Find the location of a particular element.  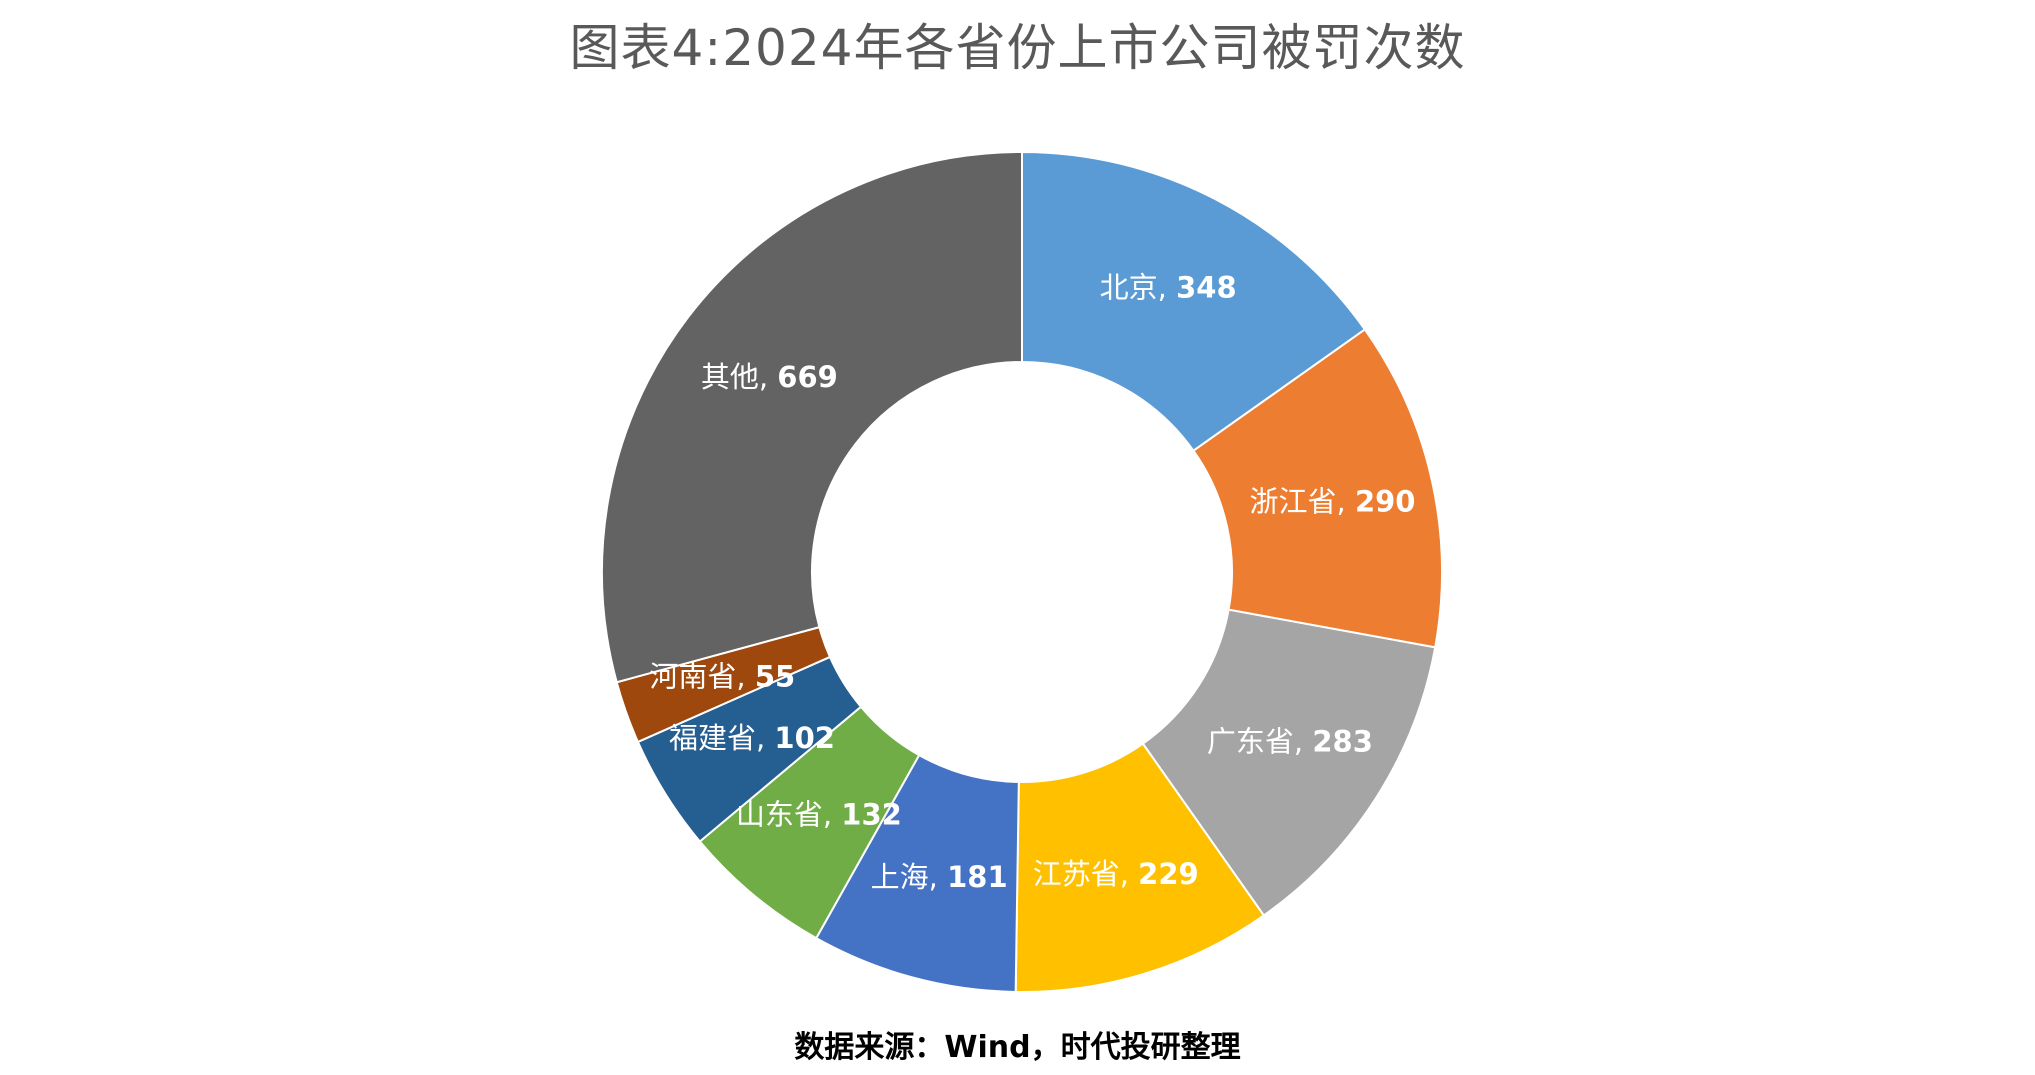

chart-title: 图表4:2024年各省份上市公司被罚次数 is located at coordinates (1017, 48).